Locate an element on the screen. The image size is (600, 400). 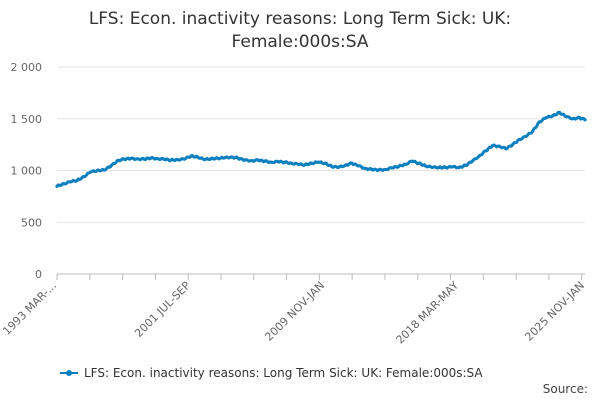
source-label: Source: is located at coordinates (565, 389).